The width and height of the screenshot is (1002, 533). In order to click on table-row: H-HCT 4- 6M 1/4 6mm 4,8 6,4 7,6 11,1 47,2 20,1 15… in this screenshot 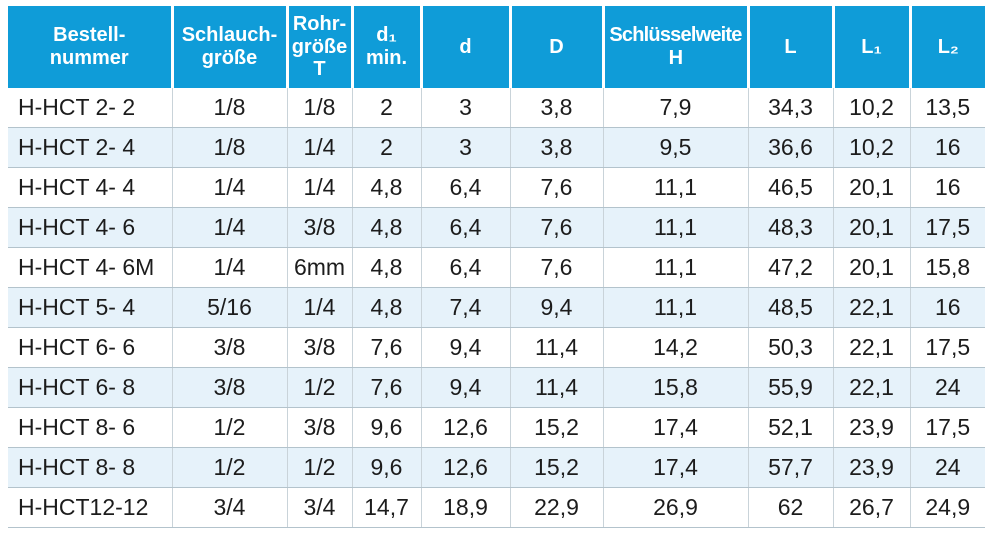, I will do `click(496, 267)`.